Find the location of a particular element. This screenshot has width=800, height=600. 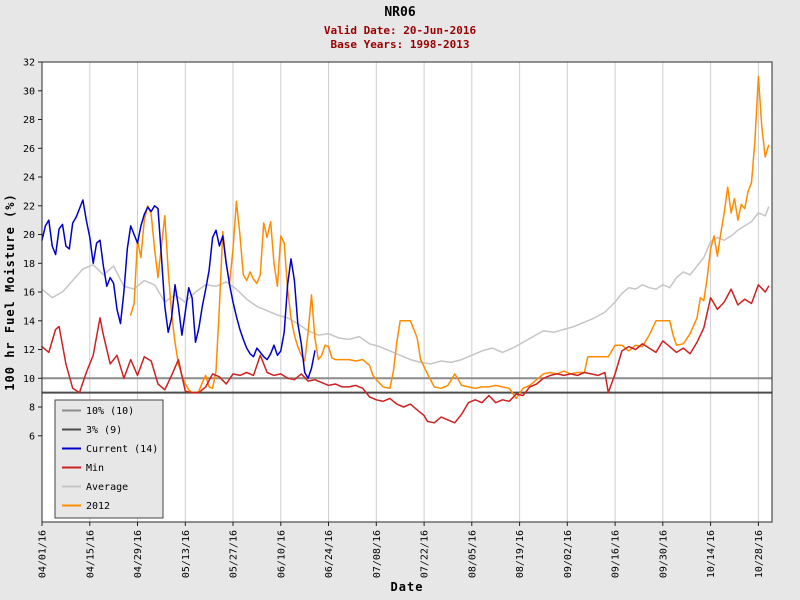

valid-date-subtitle: Valid Date: 20-Jun-2016 is located at coordinates (400, 30).